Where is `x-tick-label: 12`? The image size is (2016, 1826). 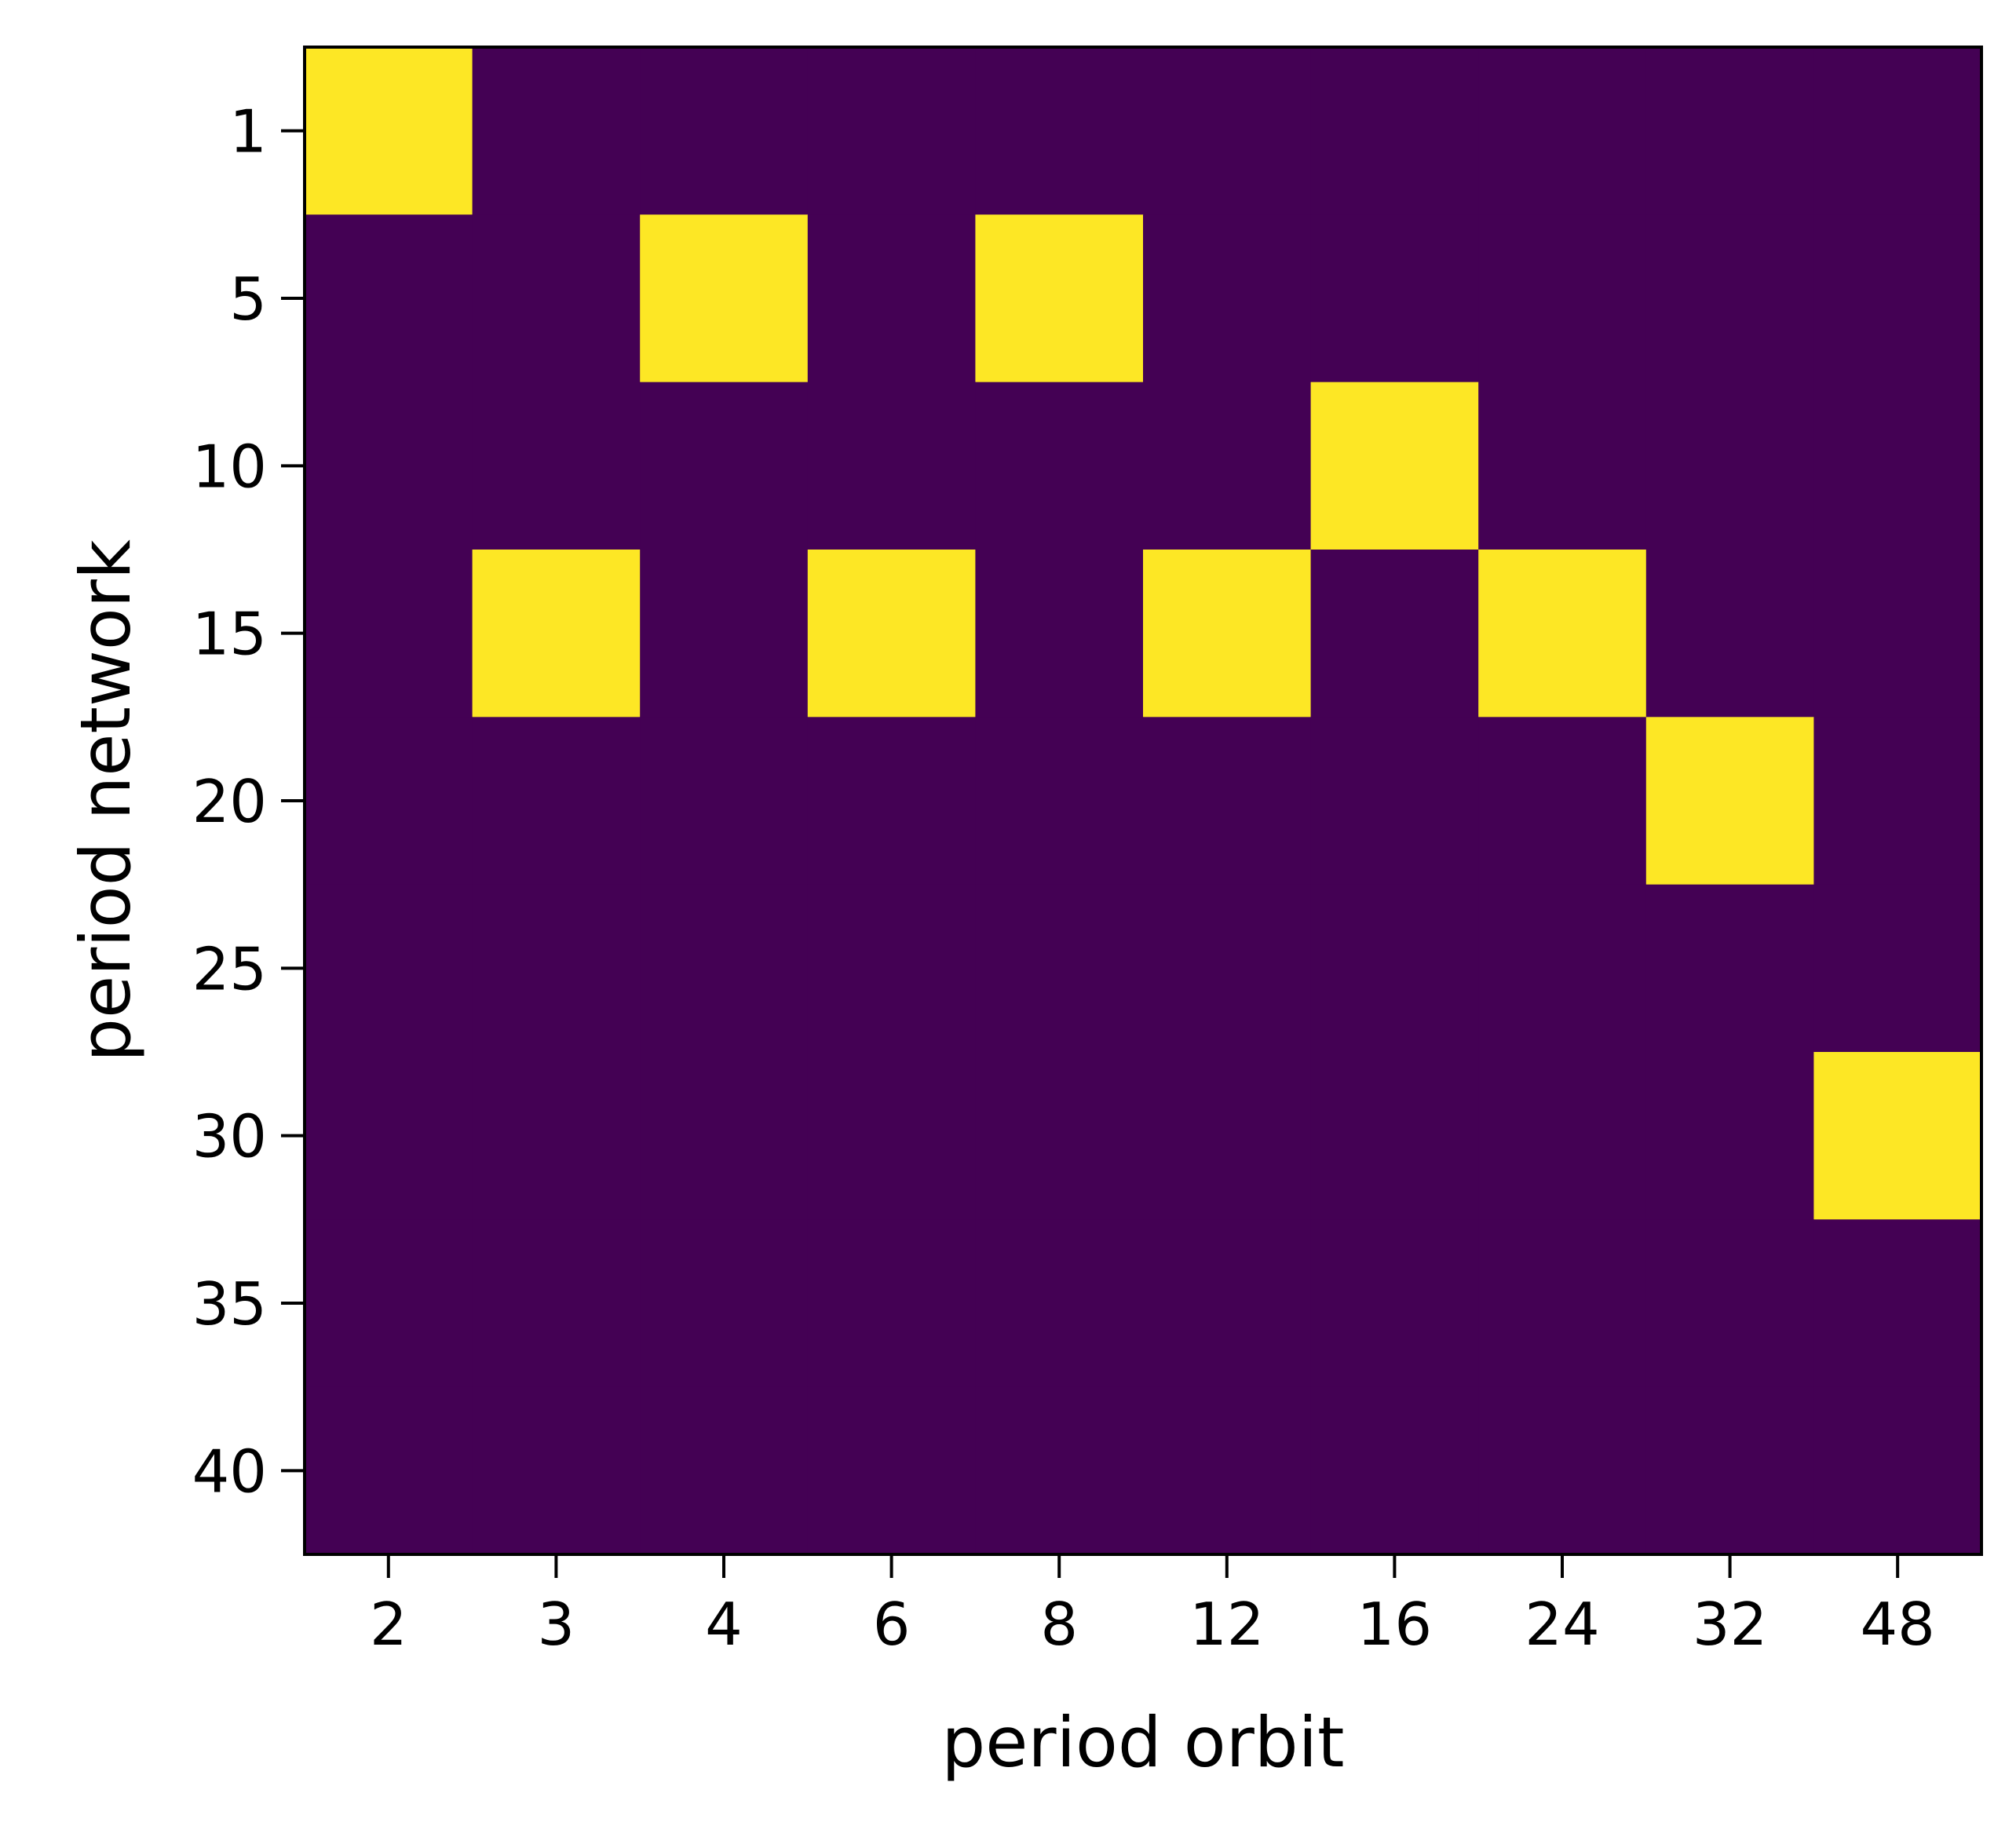 x-tick-label: 12 is located at coordinates (1226, 1624).